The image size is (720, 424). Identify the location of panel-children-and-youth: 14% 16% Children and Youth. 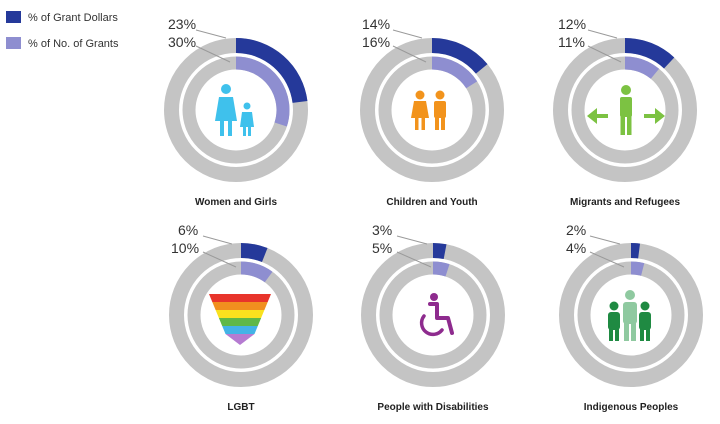
(432, 112).